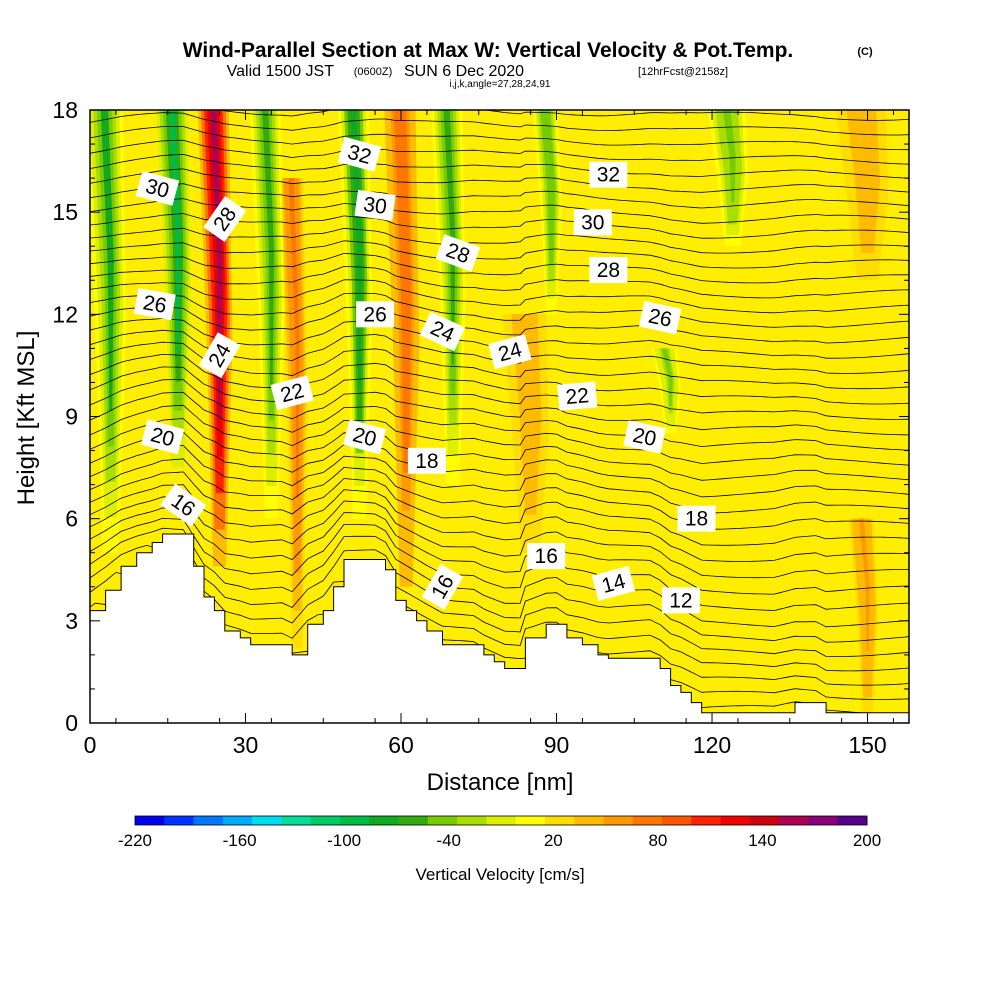 The height and width of the screenshot is (1000, 1000). What do you see at coordinates (135, 840) in the screenshot?
I see `colorbar-tick-label: -220` at bounding box center [135, 840].